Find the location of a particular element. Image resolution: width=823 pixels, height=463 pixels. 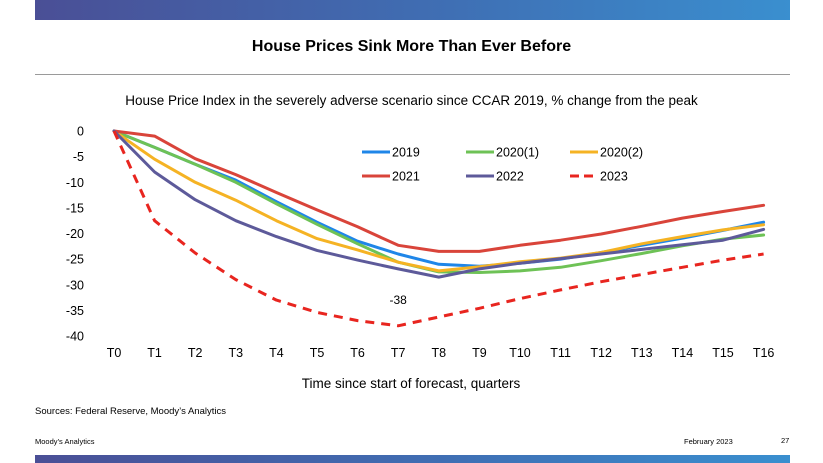

x-tick-label: T7 is located at coordinates (398, 353).